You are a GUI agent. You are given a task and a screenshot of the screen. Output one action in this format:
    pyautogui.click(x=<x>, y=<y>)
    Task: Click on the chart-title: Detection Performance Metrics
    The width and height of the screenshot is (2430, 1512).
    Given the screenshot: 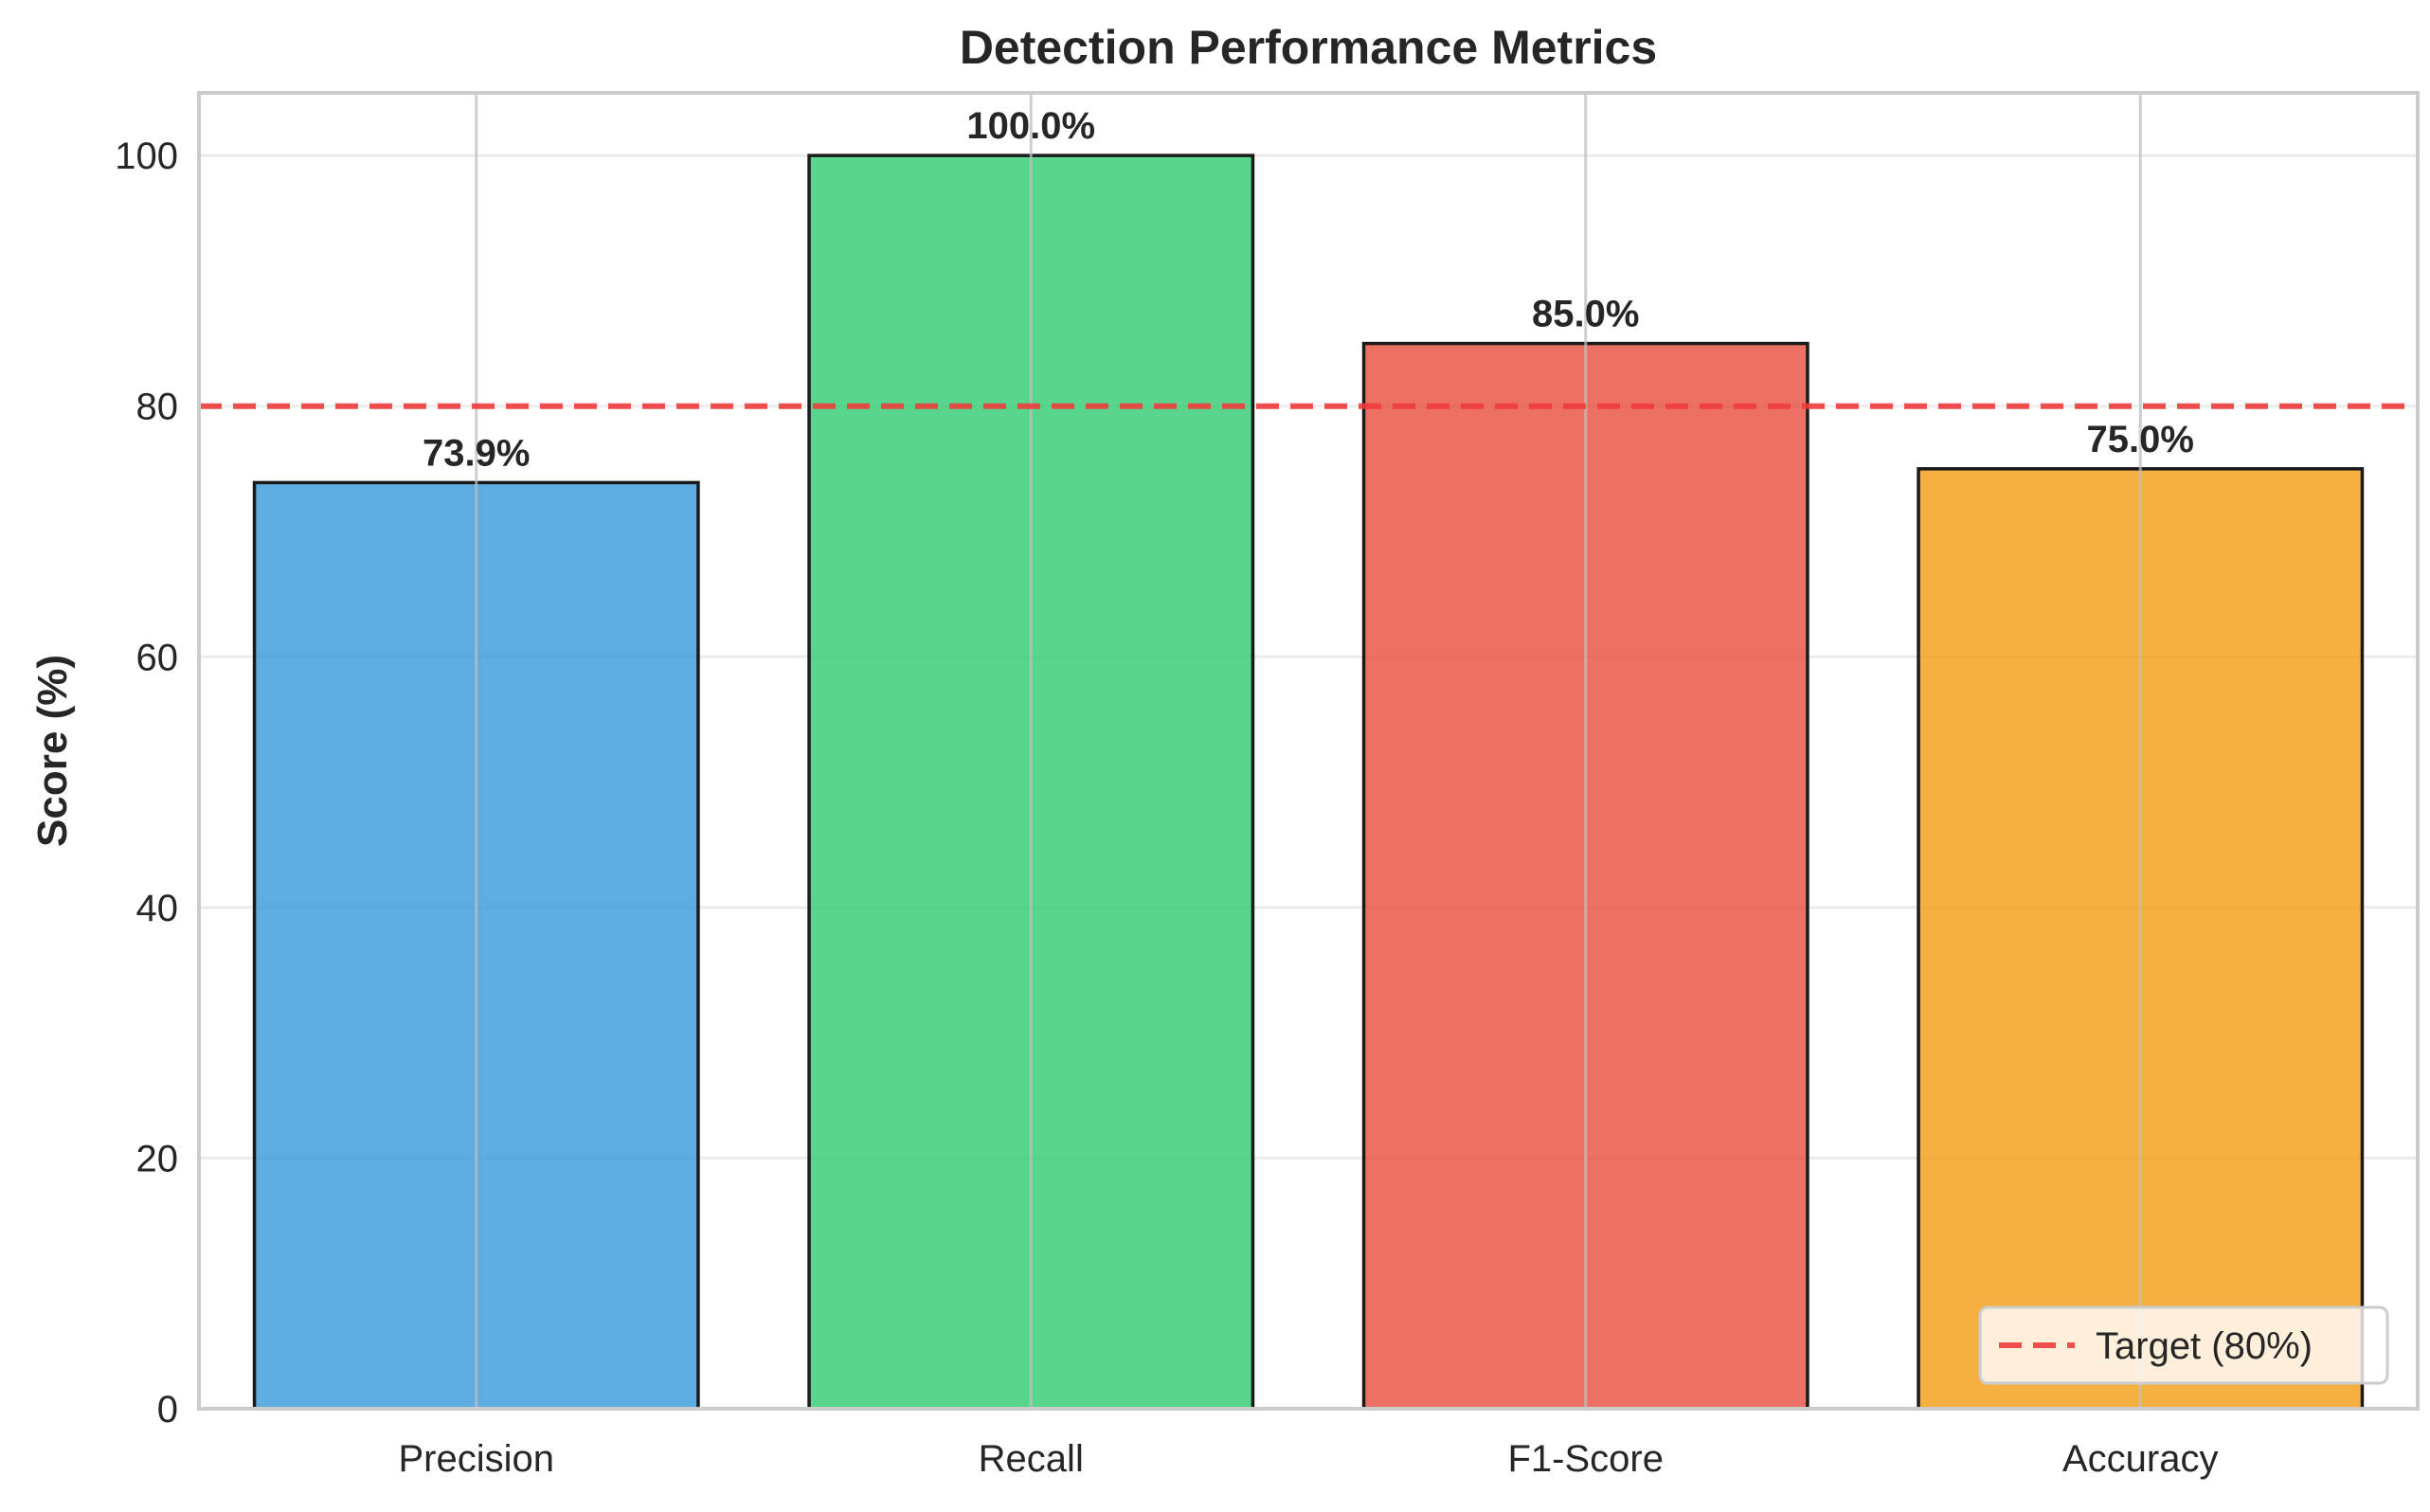 What is the action you would take?
    pyautogui.click(x=1308, y=47)
    